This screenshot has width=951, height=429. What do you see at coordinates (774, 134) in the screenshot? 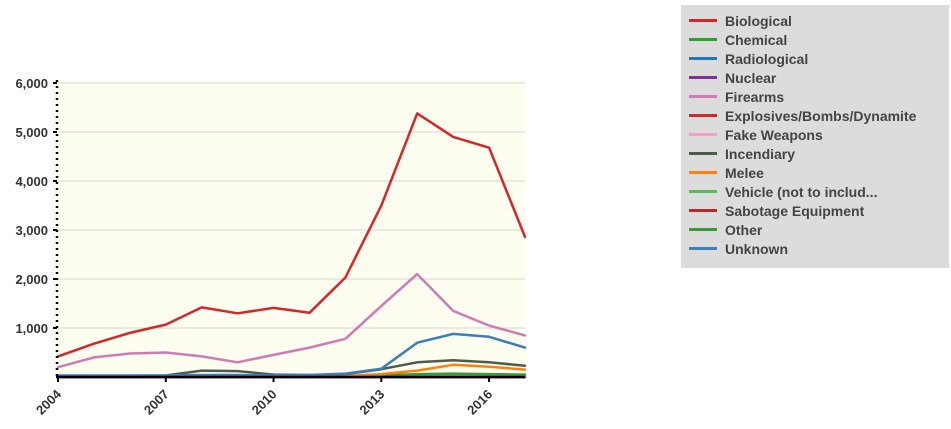
I see `legend-label: Fake Weapons` at bounding box center [774, 134].